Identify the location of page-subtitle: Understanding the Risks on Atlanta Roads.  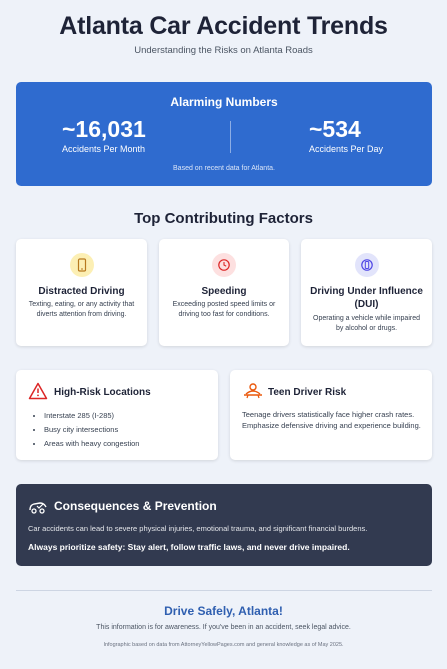
(223, 50).